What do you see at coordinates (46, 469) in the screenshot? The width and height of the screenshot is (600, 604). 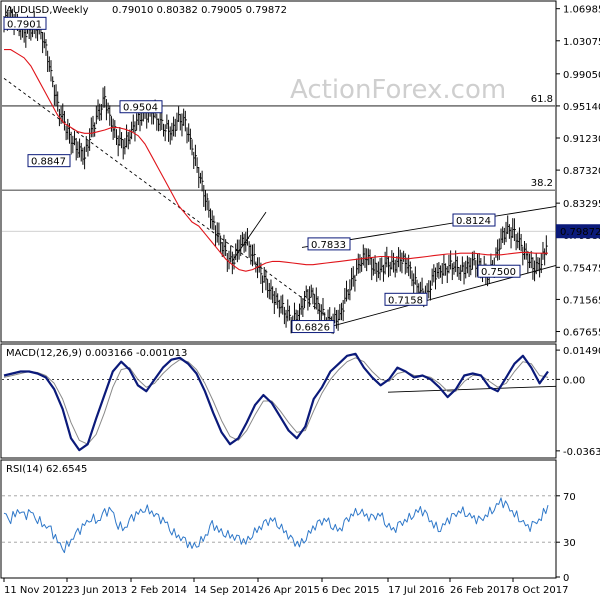 I see `rsi-title: RSI(14) 62.6545` at bounding box center [46, 469].